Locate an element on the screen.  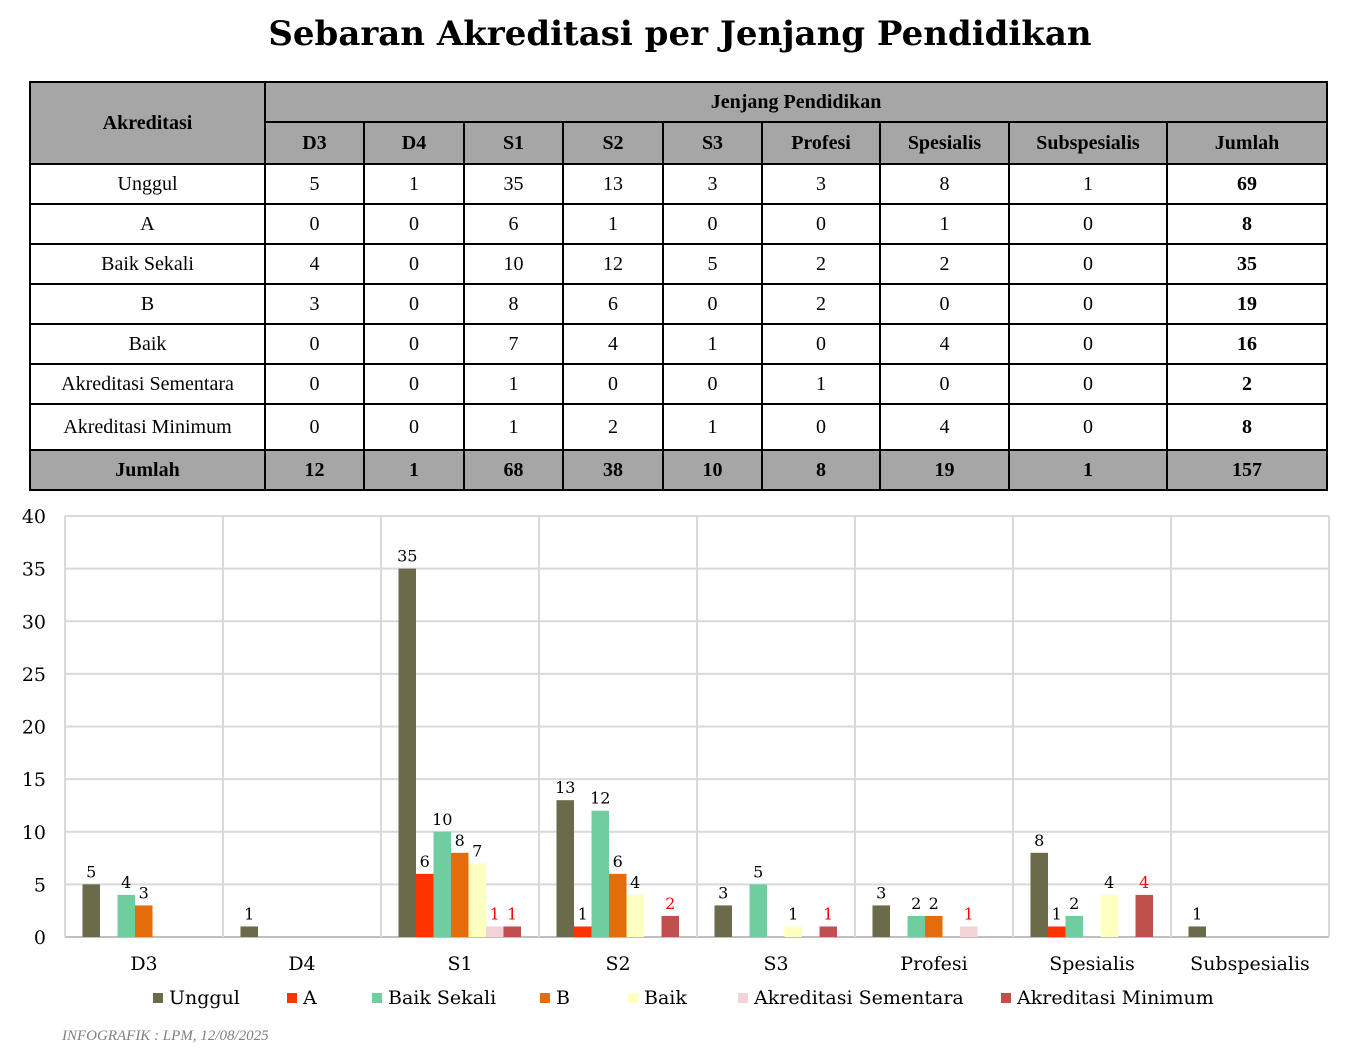
legend-label: Akreditasi Sementara is located at coordinates (858, 998).